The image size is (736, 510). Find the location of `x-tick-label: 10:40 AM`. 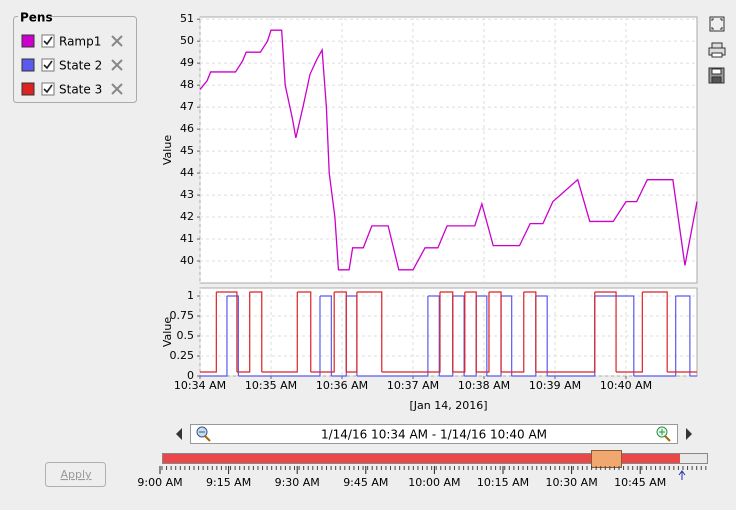

x-tick-label: 10:40 AM is located at coordinates (626, 385).